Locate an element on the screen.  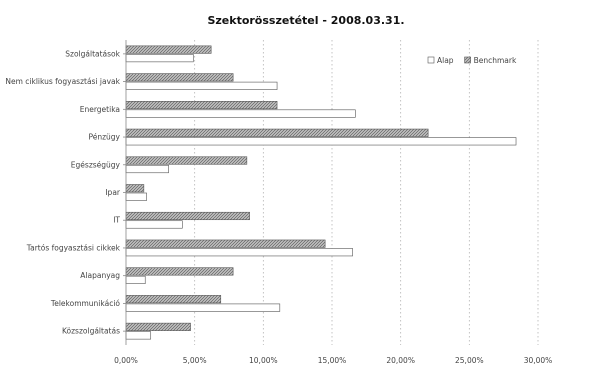
x-tick-label: 20,00% is located at coordinates (400, 360).